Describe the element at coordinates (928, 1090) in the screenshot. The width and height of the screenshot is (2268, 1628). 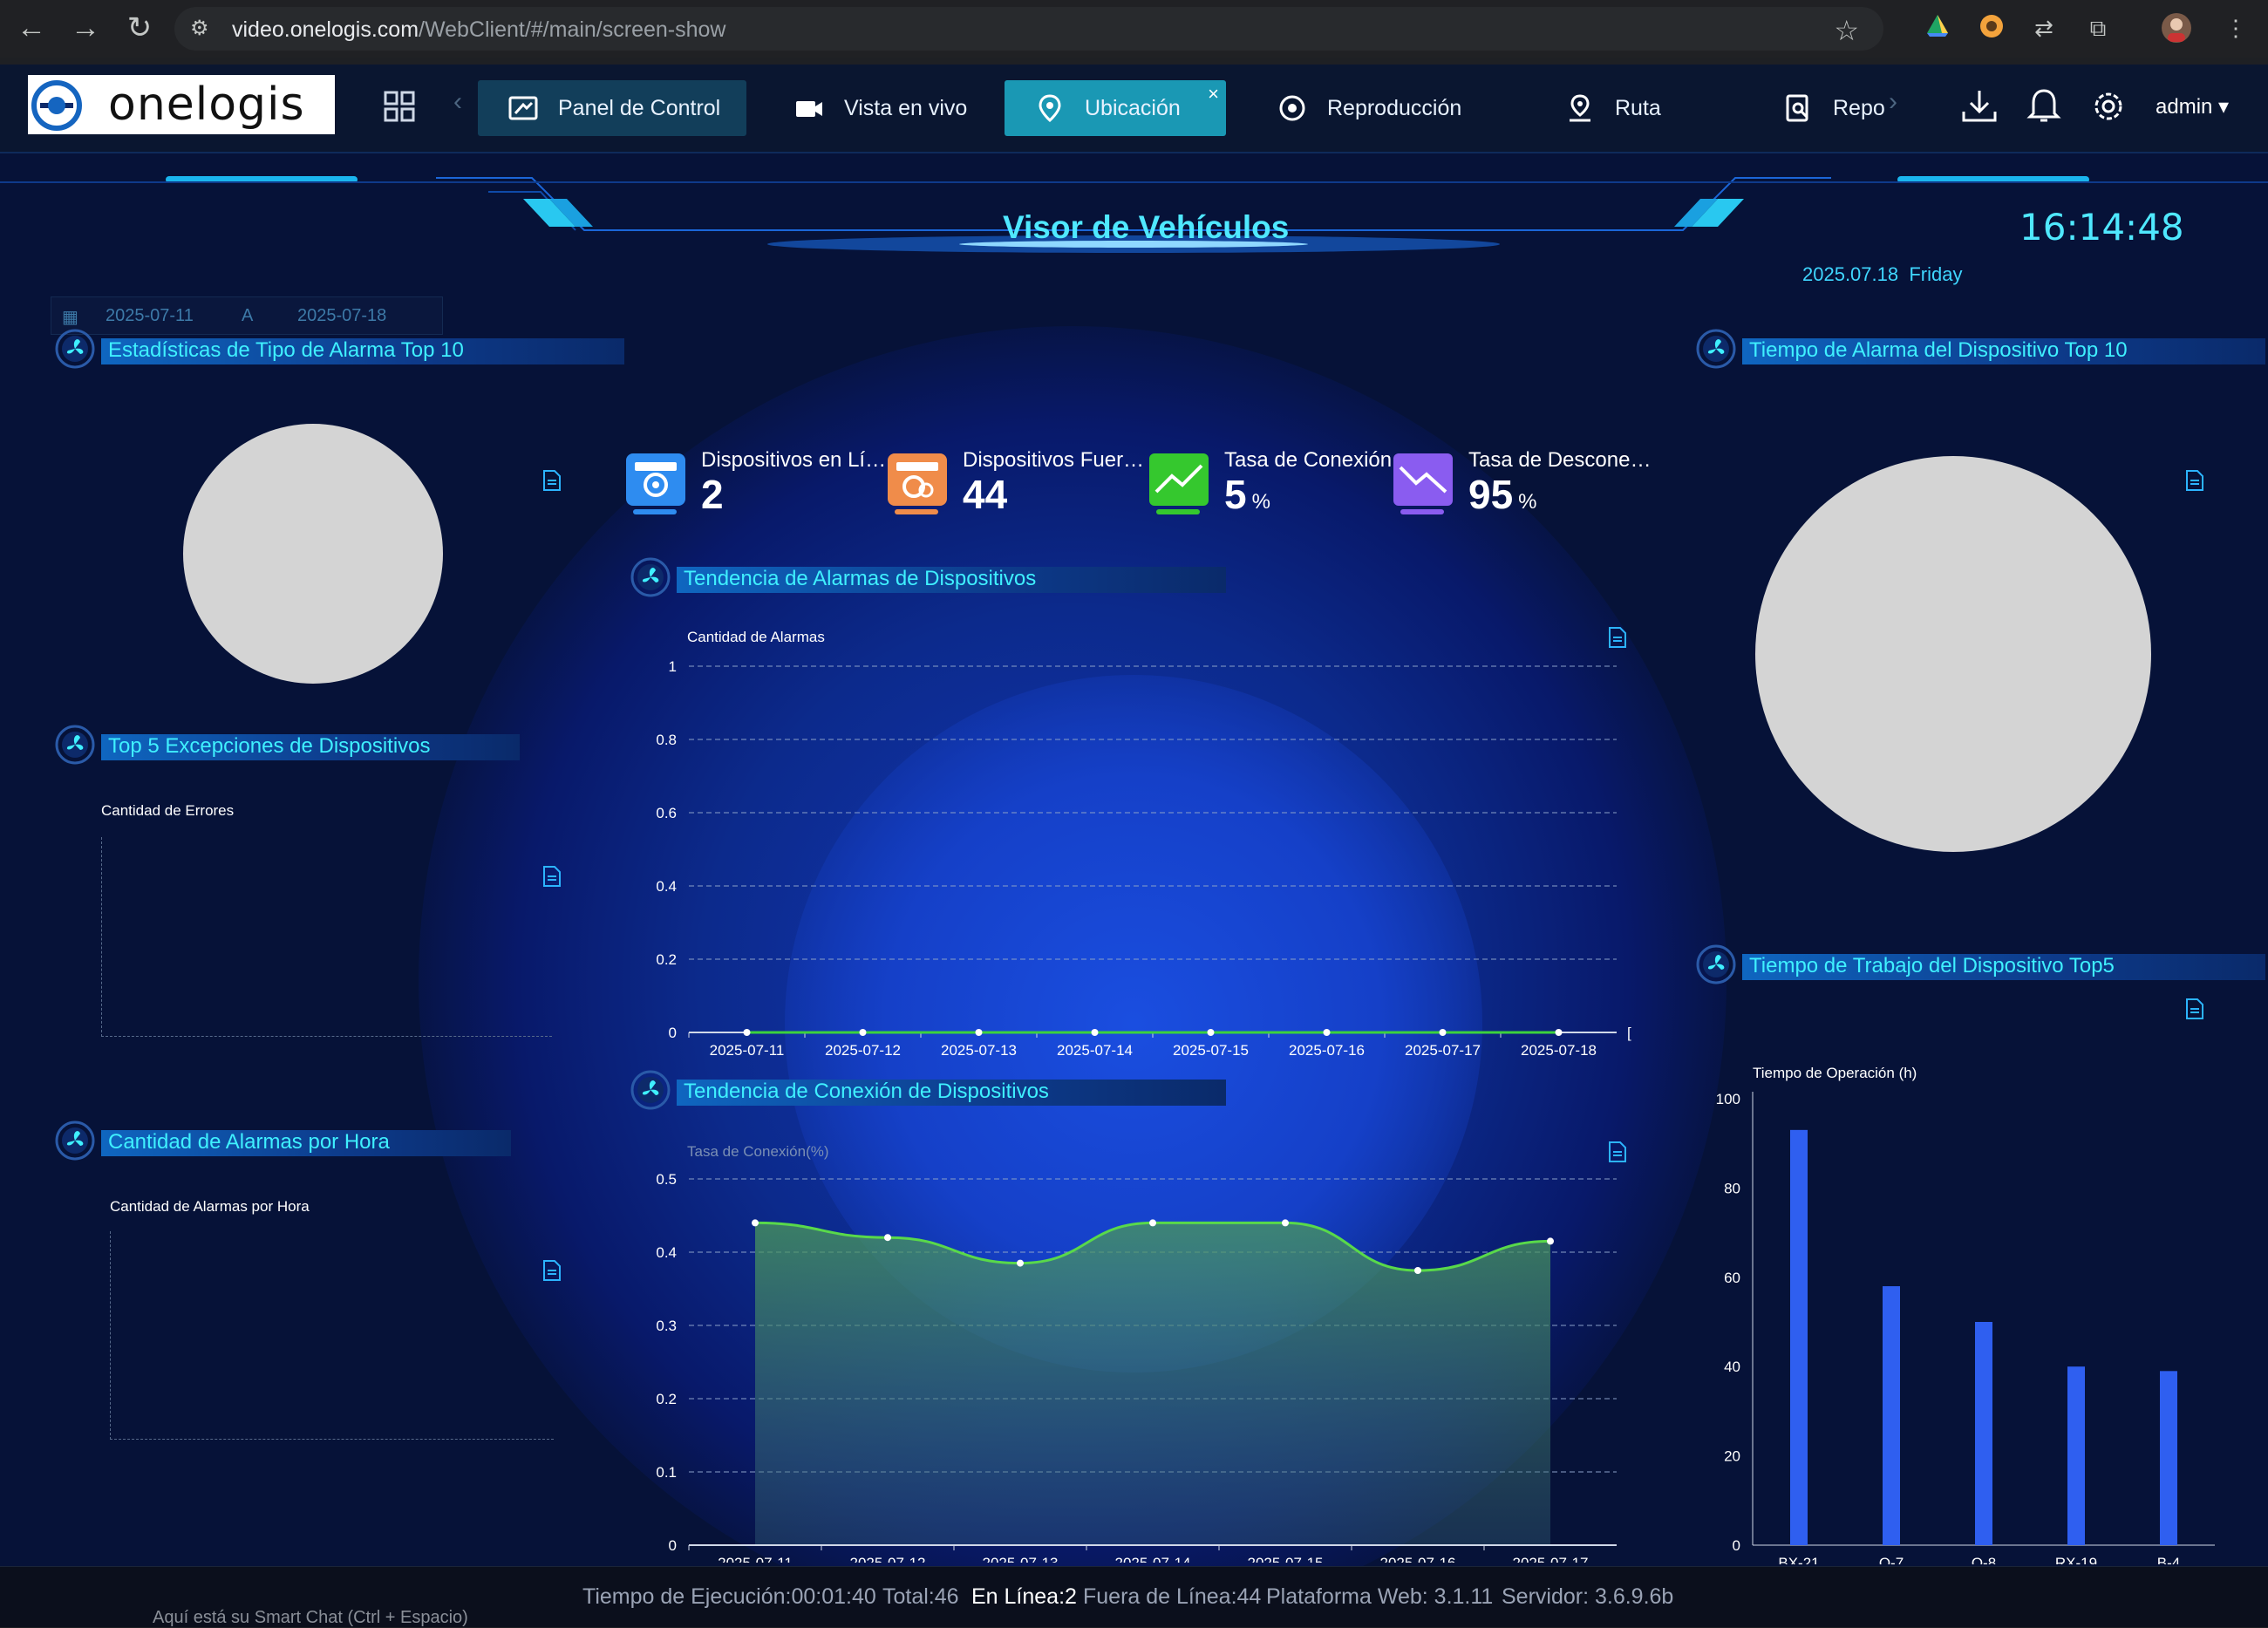
I see `section-connection-trend: Tendencia de Conexión de Dispositivos` at that location.